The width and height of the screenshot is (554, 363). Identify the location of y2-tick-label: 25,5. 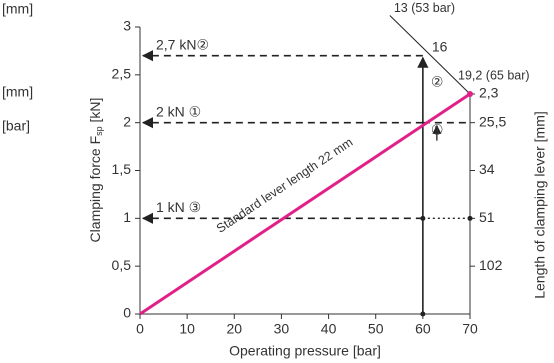
(492, 121).